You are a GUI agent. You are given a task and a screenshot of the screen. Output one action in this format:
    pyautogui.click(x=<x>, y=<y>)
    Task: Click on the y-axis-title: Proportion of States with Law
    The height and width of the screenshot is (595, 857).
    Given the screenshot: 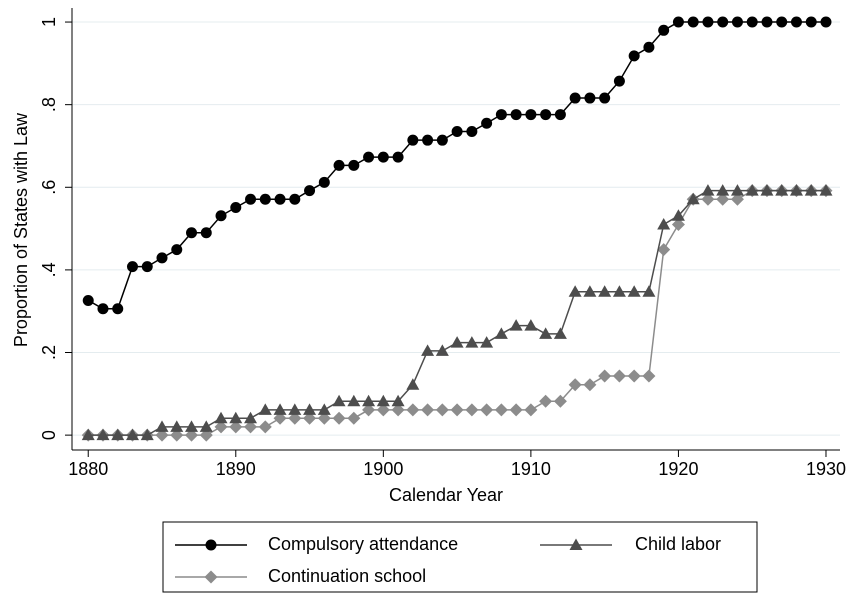 What is the action you would take?
    pyautogui.click(x=21, y=229)
    